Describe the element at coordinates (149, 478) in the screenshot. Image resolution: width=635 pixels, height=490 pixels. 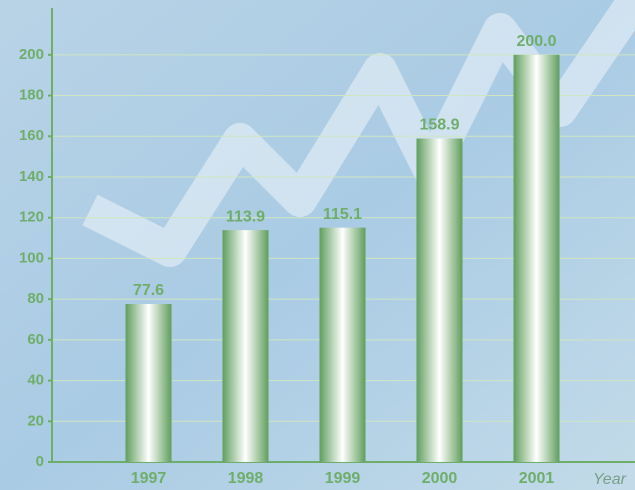
I see `x-tick-label: 1997` at that location.